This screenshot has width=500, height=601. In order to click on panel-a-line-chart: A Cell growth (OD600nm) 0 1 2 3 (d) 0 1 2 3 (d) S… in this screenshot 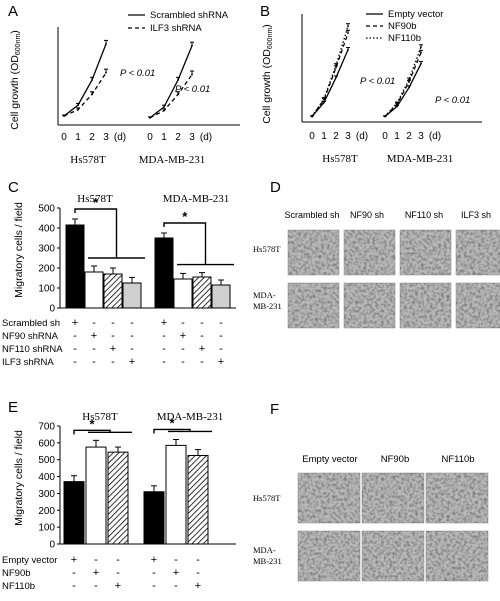, I will do `click(124, 84)`.